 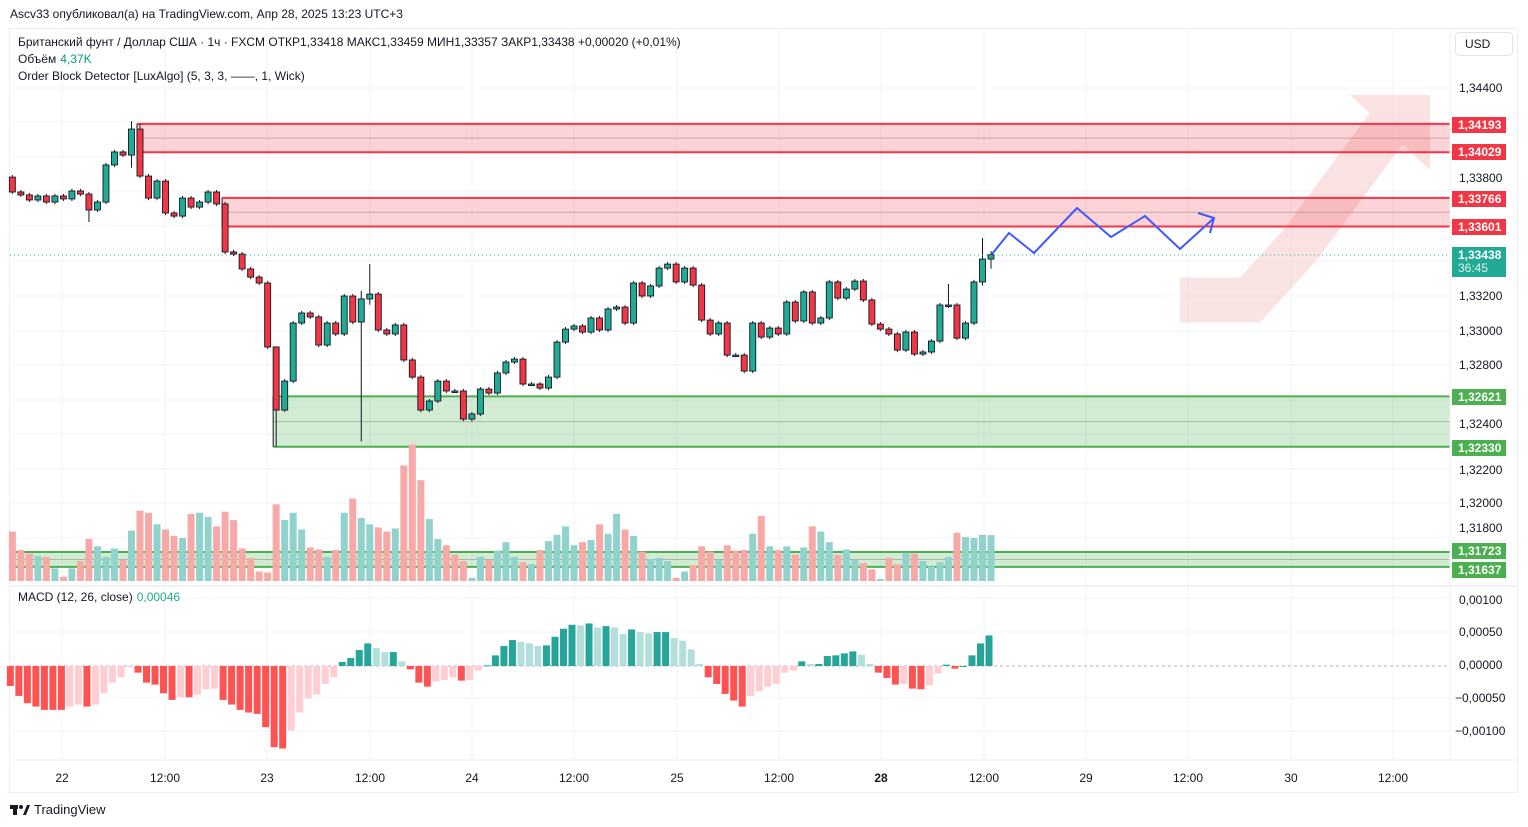 What do you see at coordinates (499, 686) in the screenshot?
I see `macd-histogram` at bounding box center [499, 686].